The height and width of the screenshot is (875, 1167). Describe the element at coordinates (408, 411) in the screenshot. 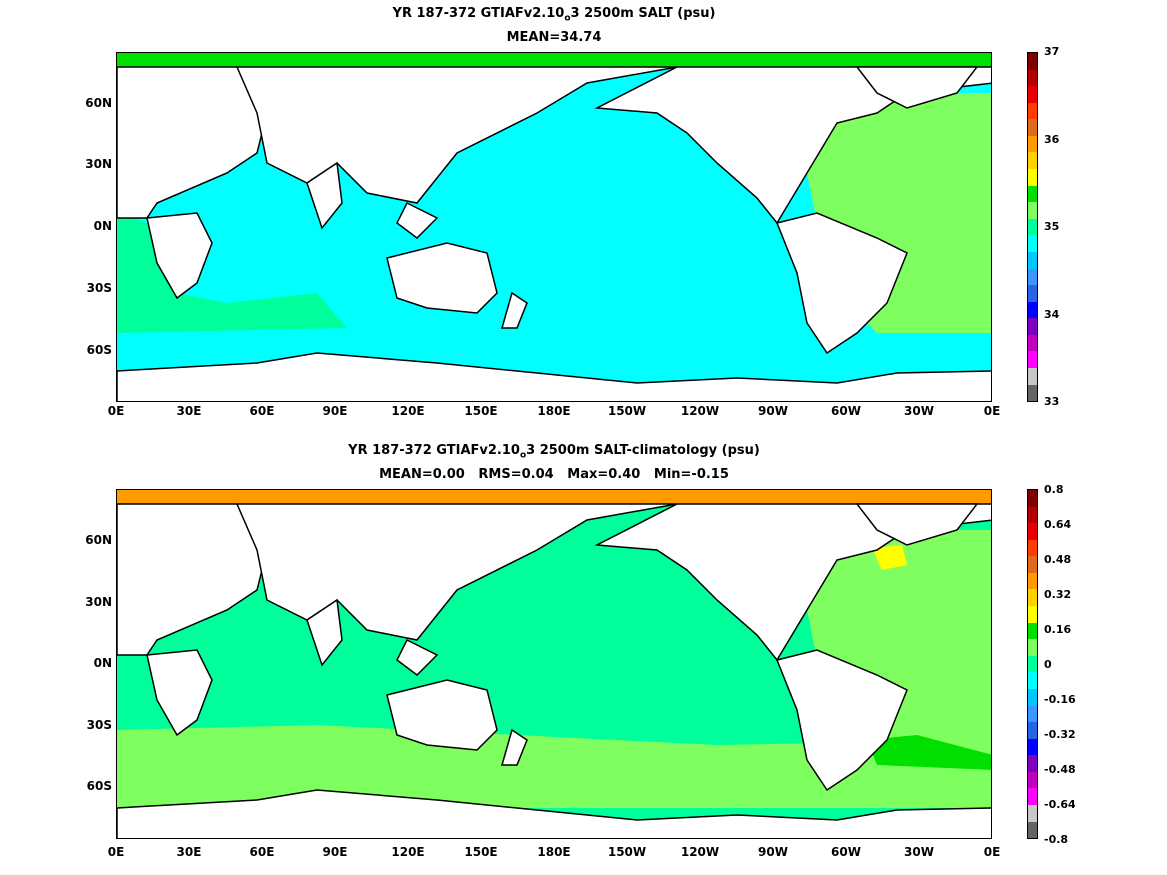

I see `panel1-xtick: 120E` at that location.